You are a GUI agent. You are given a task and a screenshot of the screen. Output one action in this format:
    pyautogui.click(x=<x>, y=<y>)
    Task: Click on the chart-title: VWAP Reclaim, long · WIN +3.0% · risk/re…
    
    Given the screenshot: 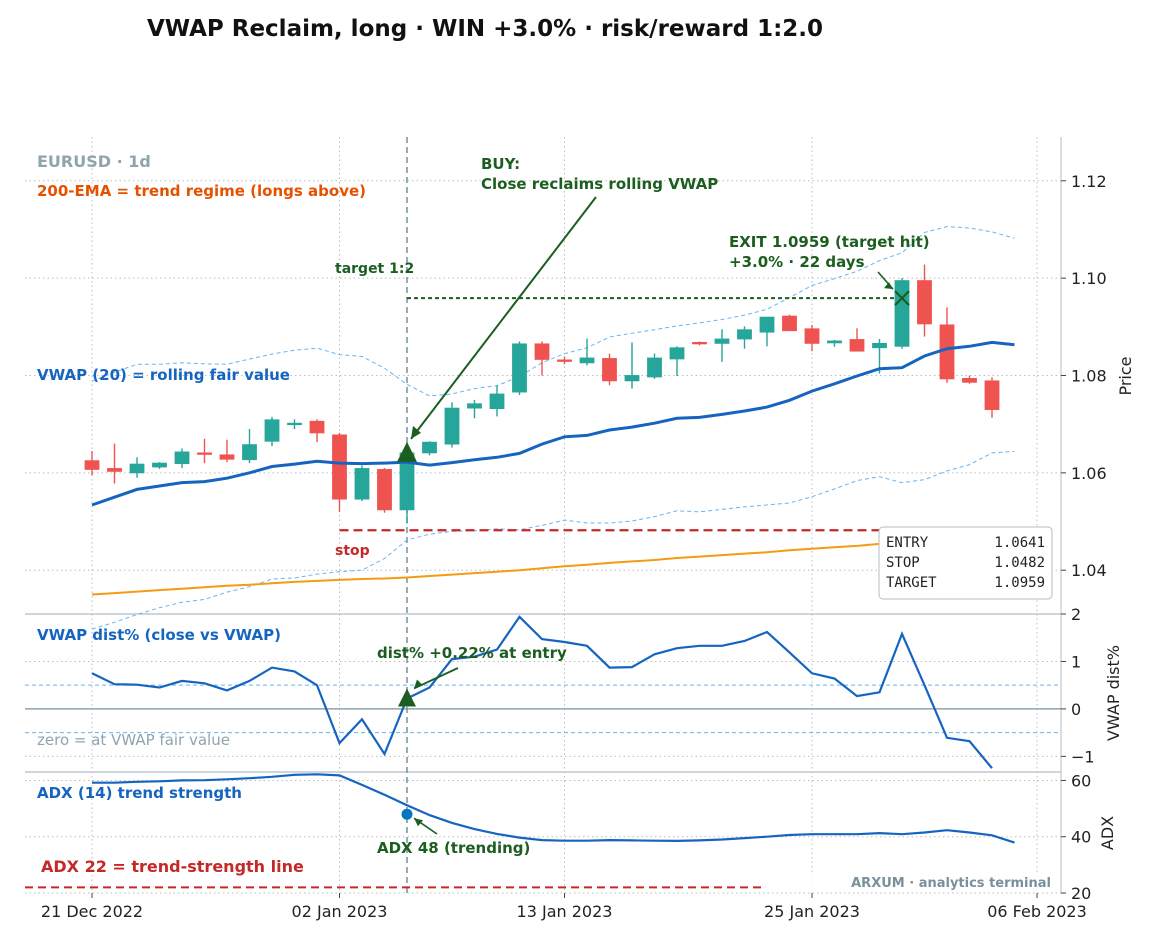 What is the action you would take?
    pyautogui.click(x=485, y=29)
    